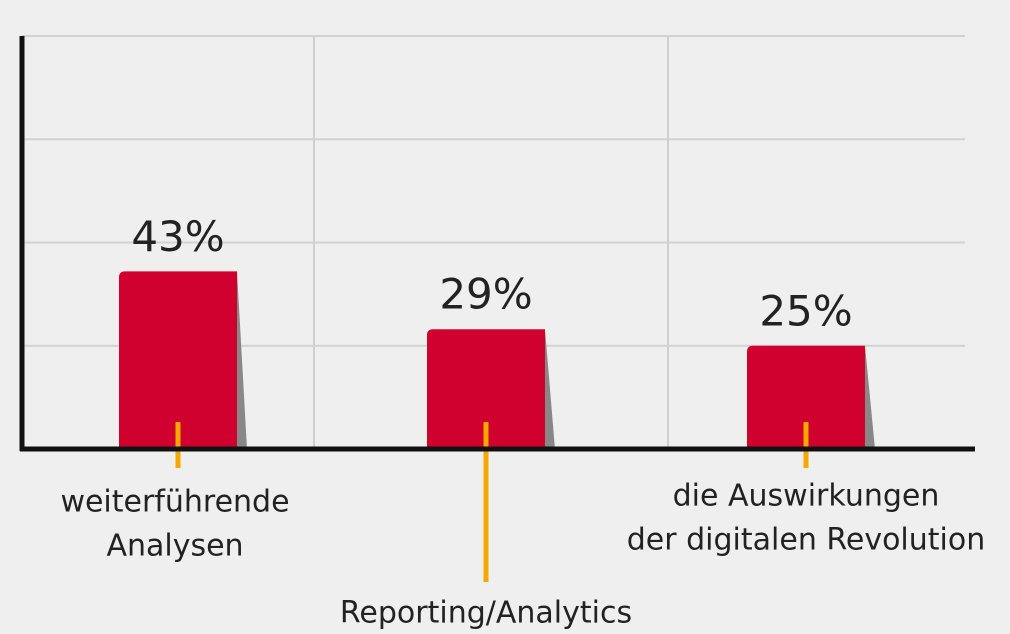 Image resolution: width=1010 pixels, height=634 pixels. Describe the element at coordinates (486, 613) in the screenshot. I see `x-tick-label: Reporting/Analytics` at that location.